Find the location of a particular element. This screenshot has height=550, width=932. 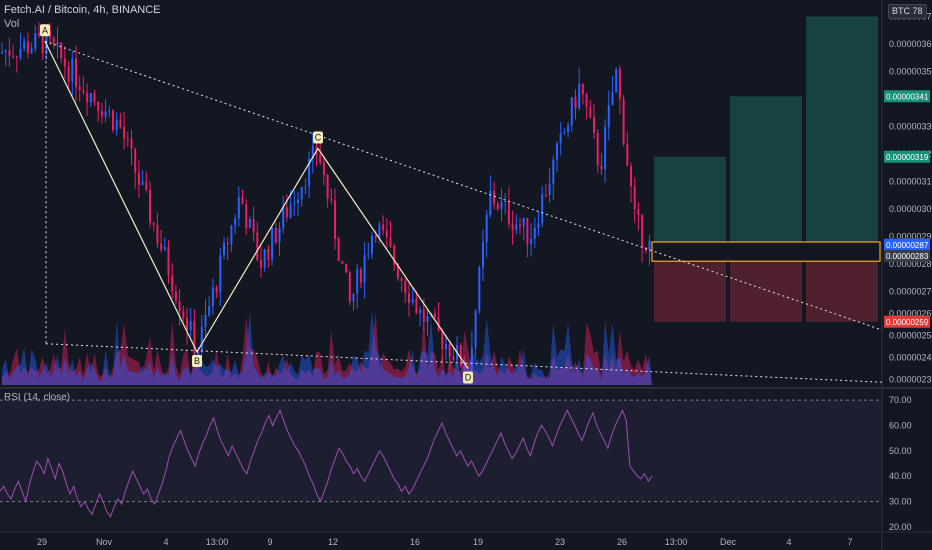

time-tick-label: 9 is located at coordinates (269, 542).